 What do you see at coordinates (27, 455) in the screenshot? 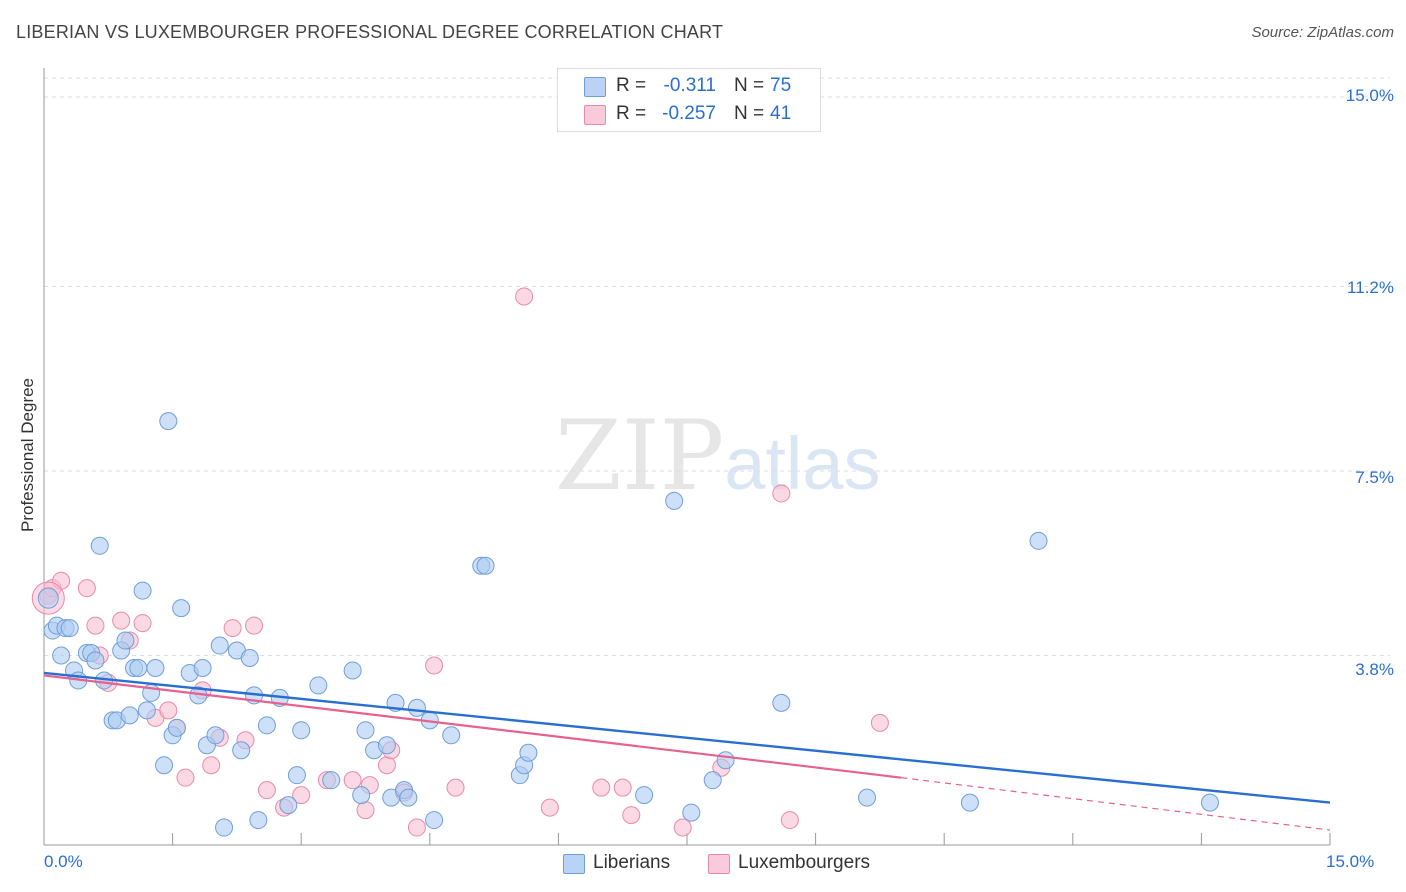
I see `y-axis-label: Professional Degree` at bounding box center [27, 455].